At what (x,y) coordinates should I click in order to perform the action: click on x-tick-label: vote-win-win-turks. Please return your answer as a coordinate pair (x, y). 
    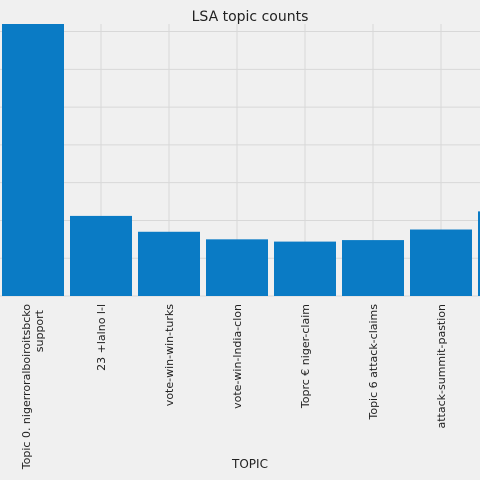
    Looking at the image, I should click on (169, 355).